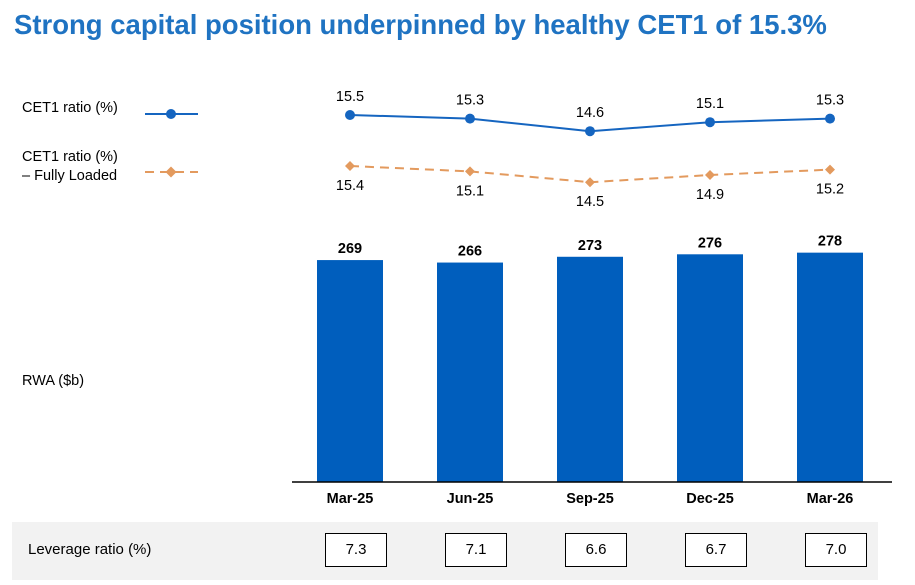 Image resolution: width=915 pixels, height=585 pixels. What do you see at coordinates (470, 252) in the screenshot?
I see `rwa-bar-value-label: 266` at bounding box center [470, 252].